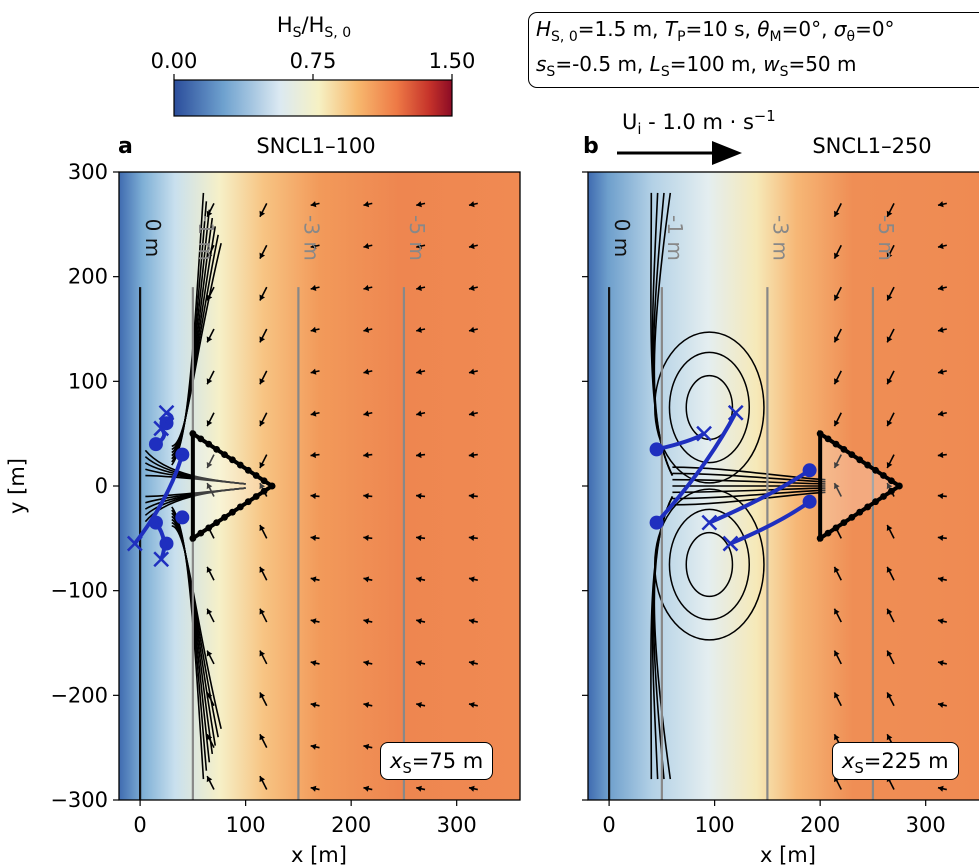 Image resolution: width=979 pixels, height=868 pixels. What do you see at coordinates (675, 238) in the screenshot?
I see `depth-contour-label: -1 m` at bounding box center [675, 238].